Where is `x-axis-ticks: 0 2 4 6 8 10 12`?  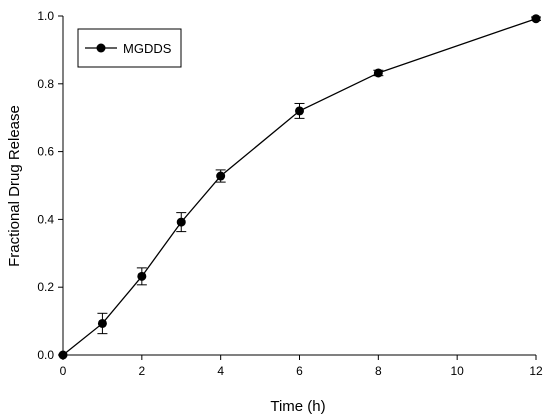
x-axis-ticks: 0 2 4 6 8 10 12 is located at coordinates (301, 366).